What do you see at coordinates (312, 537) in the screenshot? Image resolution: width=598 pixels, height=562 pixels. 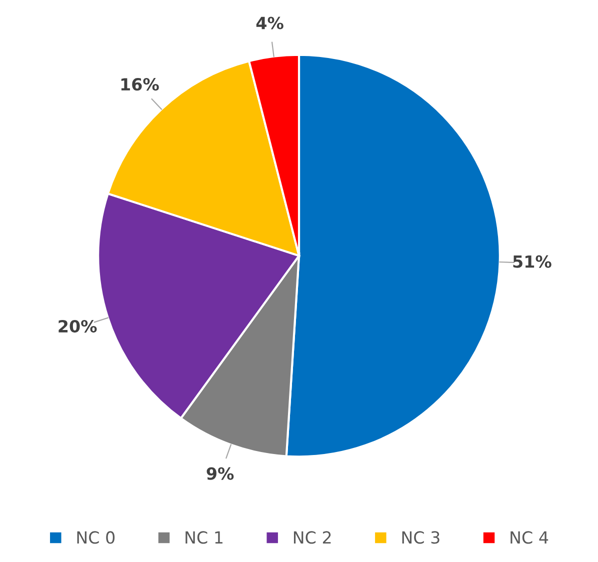 I see `legend-label: NC 2` at bounding box center [312, 537].